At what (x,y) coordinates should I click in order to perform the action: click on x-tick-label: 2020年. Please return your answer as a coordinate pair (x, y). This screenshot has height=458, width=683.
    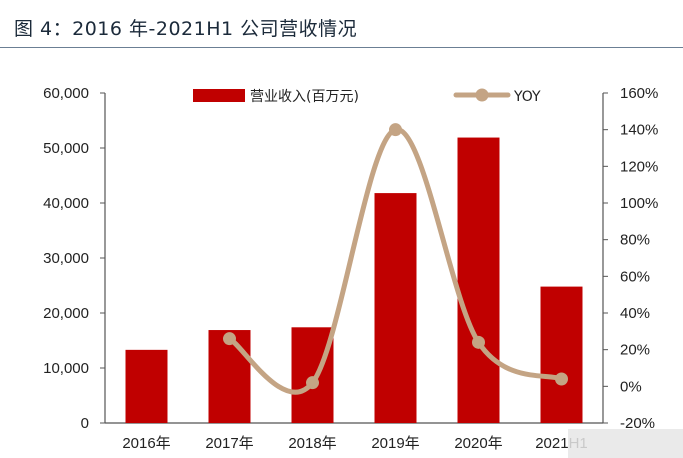
    Looking at the image, I should click on (478, 443).